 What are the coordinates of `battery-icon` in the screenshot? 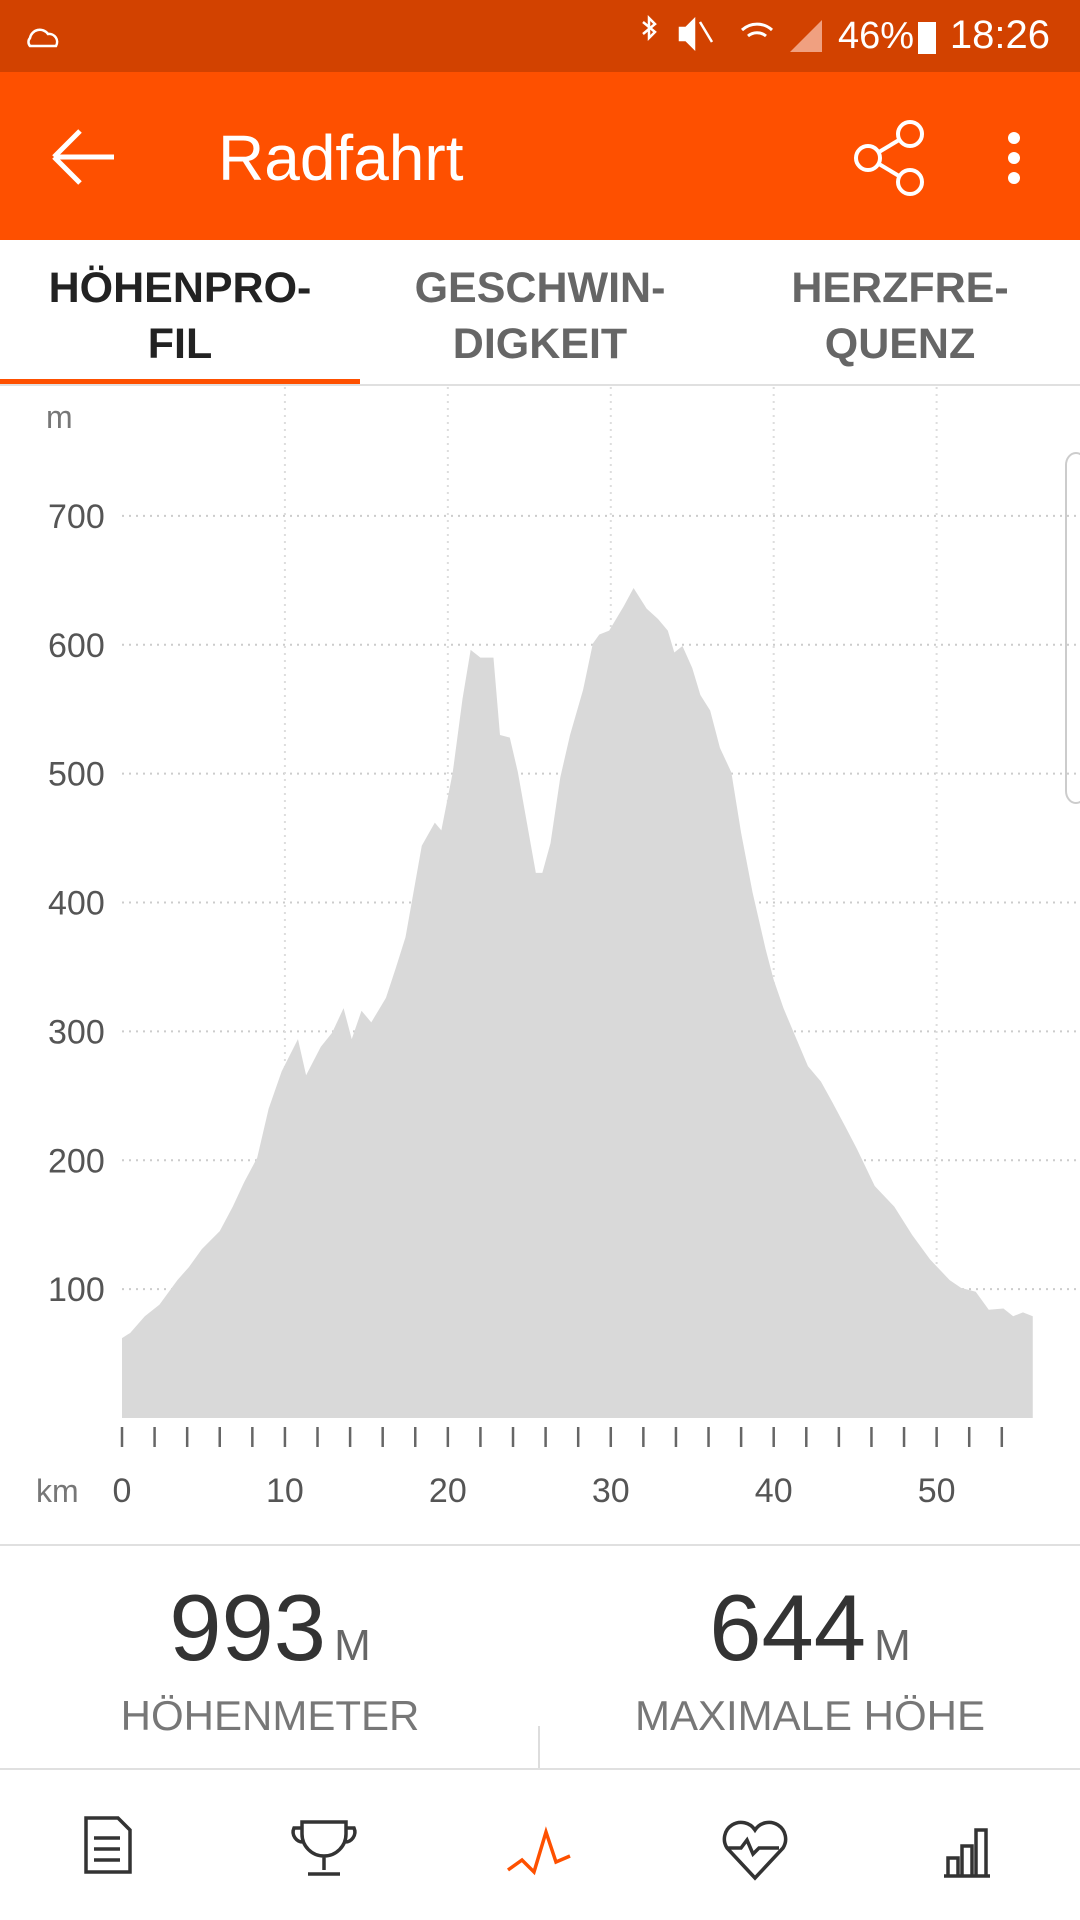 It's located at (927, 38).